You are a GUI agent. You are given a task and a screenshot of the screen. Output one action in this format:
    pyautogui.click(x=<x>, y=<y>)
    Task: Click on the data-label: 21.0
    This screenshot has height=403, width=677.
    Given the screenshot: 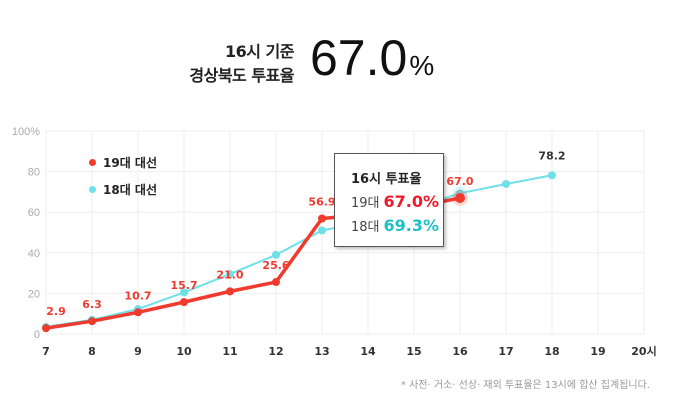 What is the action you would take?
    pyautogui.click(x=229, y=274)
    